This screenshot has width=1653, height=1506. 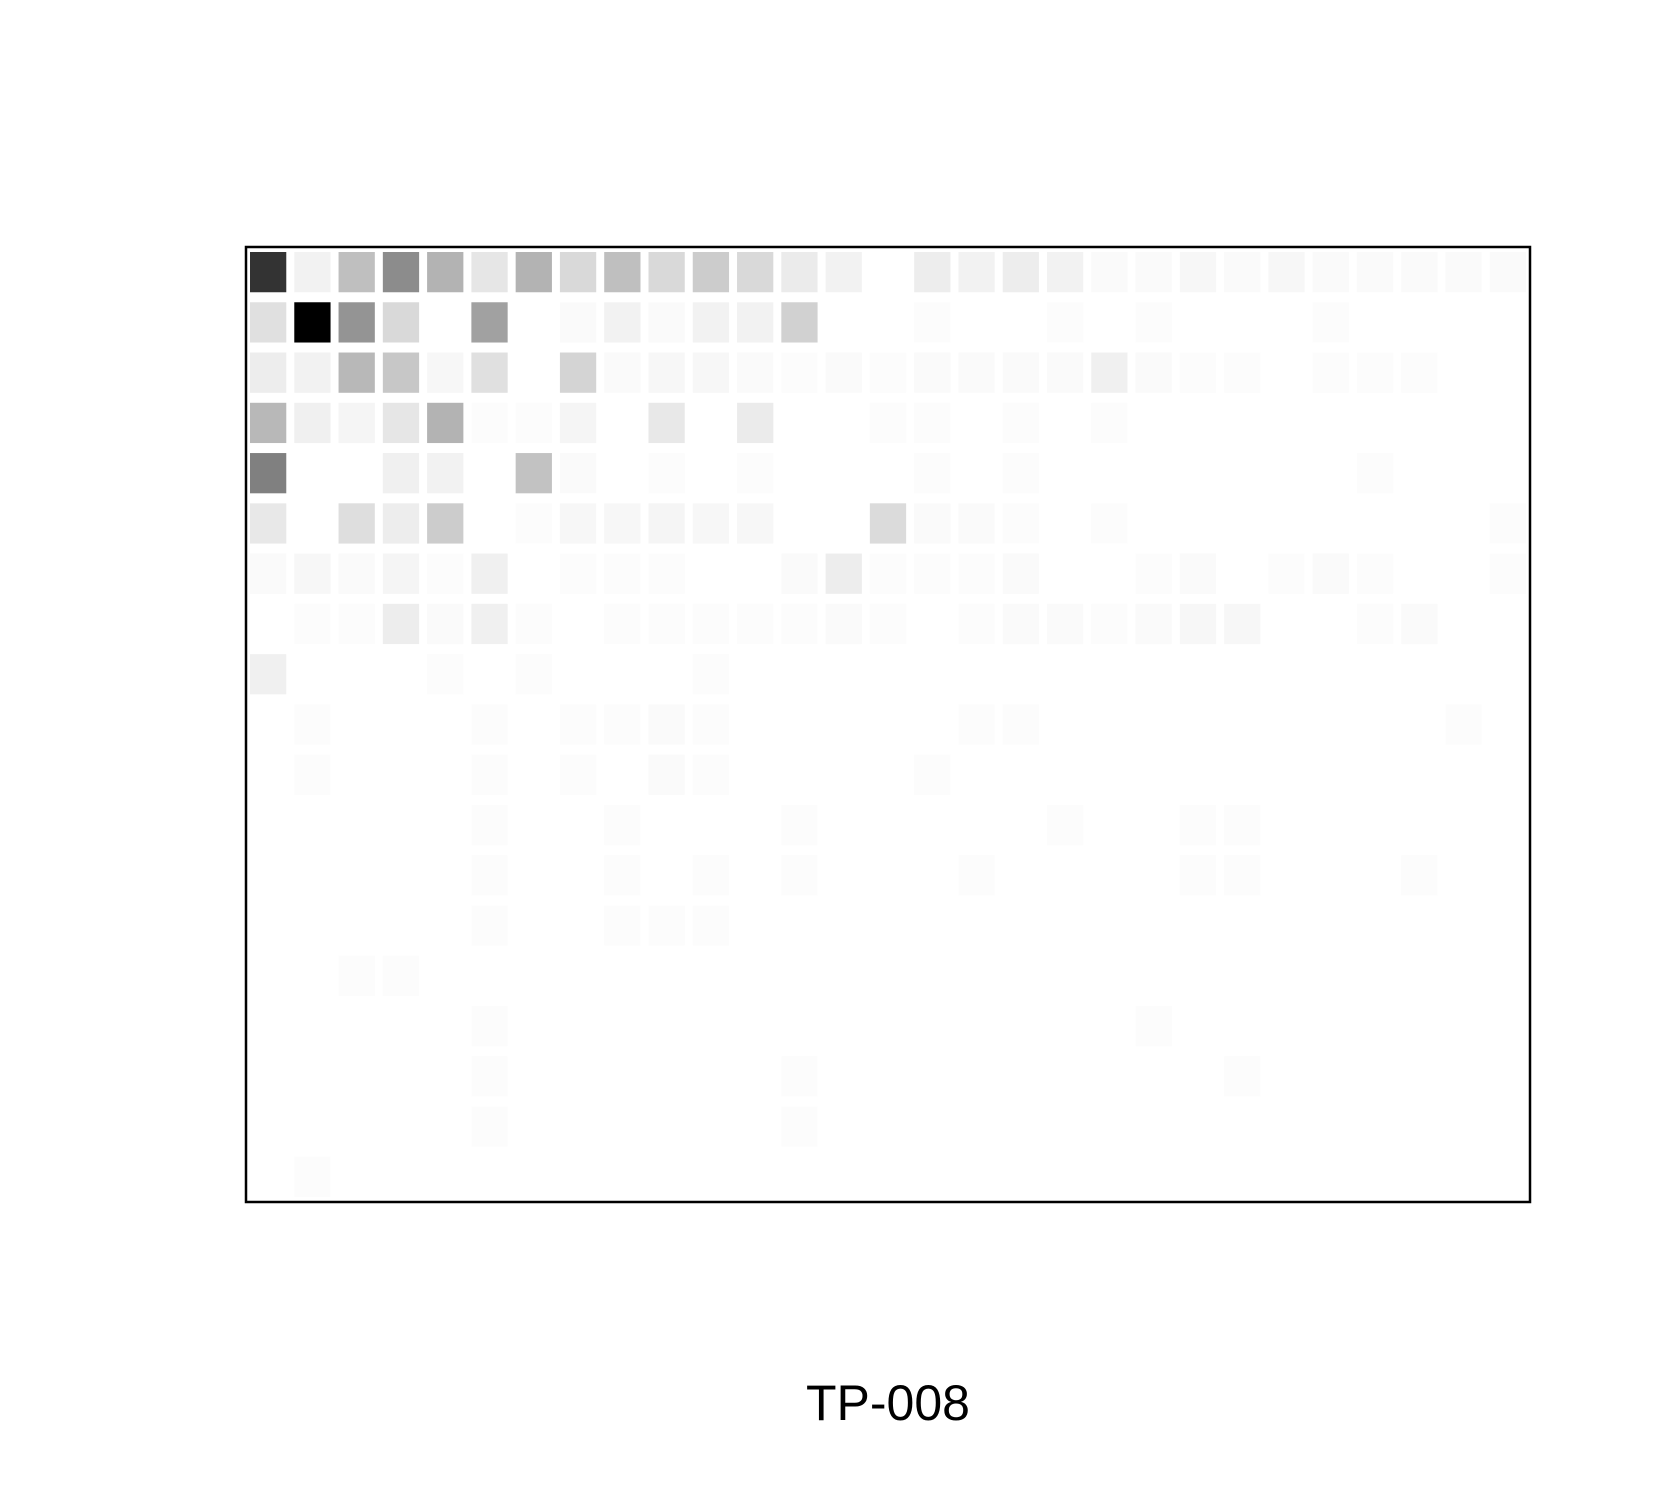 I want to click on heatmap-cell-r13-c9, so click(x=622, y=875).